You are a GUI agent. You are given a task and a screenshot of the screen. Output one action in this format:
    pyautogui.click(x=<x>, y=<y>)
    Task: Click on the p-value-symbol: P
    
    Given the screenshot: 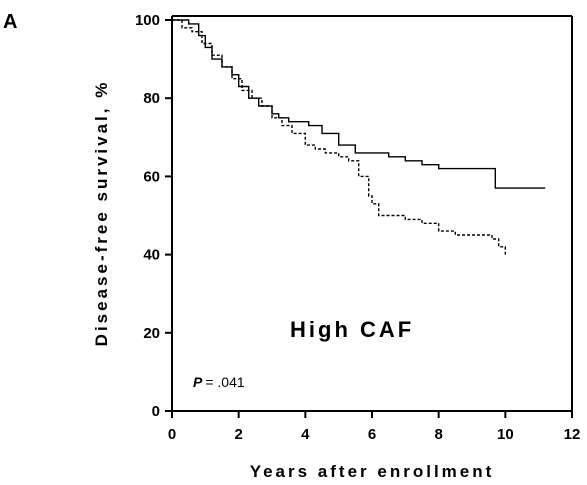 What is the action you would take?
    pyautogui.click(x=198, y=382)
    